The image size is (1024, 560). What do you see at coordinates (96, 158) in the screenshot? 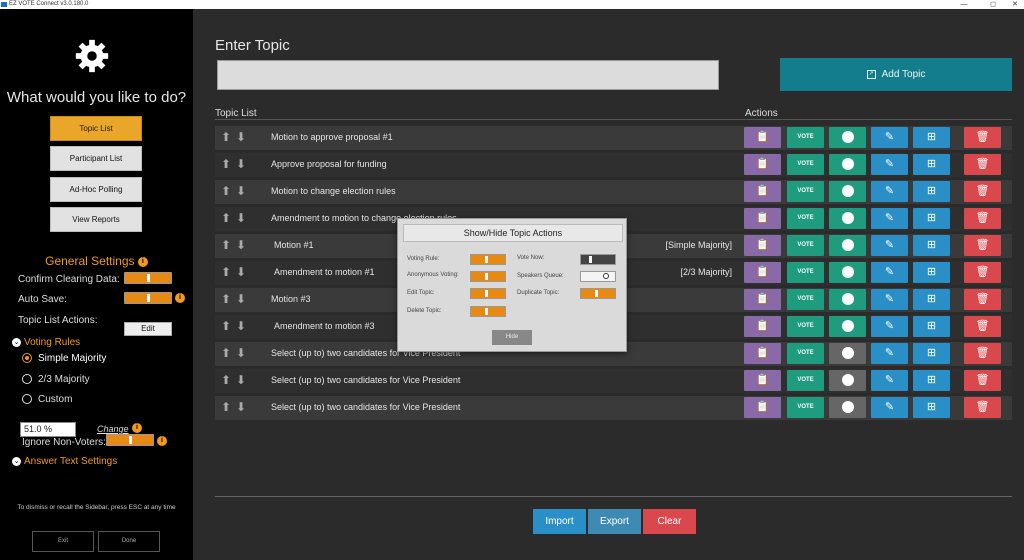
I see `nav-participant-list-button: Participant List` at bounding box center [96, 158].